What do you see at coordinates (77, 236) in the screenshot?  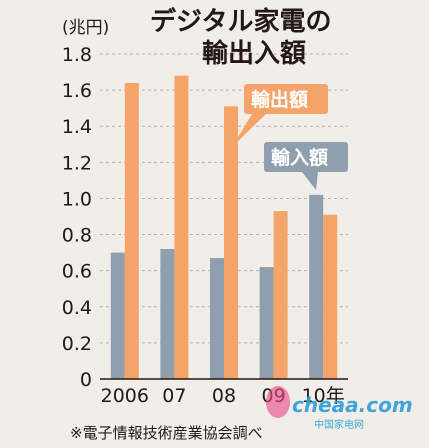 I see `y-tick-label: 0.8` at bounding box center [77, 236].